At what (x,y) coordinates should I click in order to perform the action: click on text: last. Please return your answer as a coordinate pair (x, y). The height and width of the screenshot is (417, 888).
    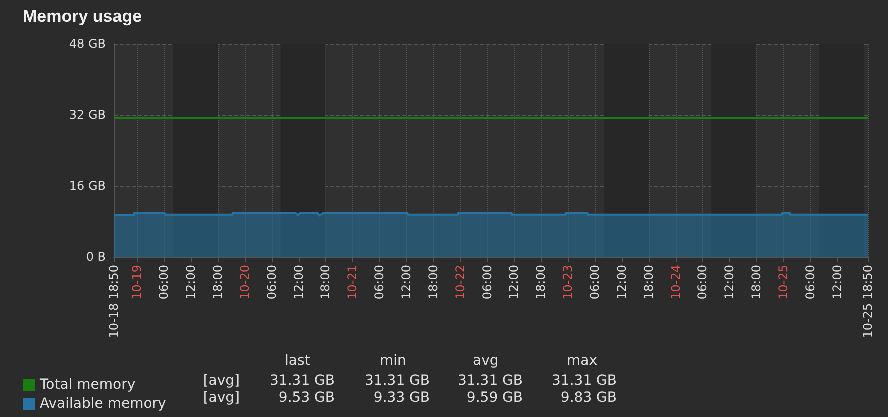
    Looking at the image, I should click on (298, 361).